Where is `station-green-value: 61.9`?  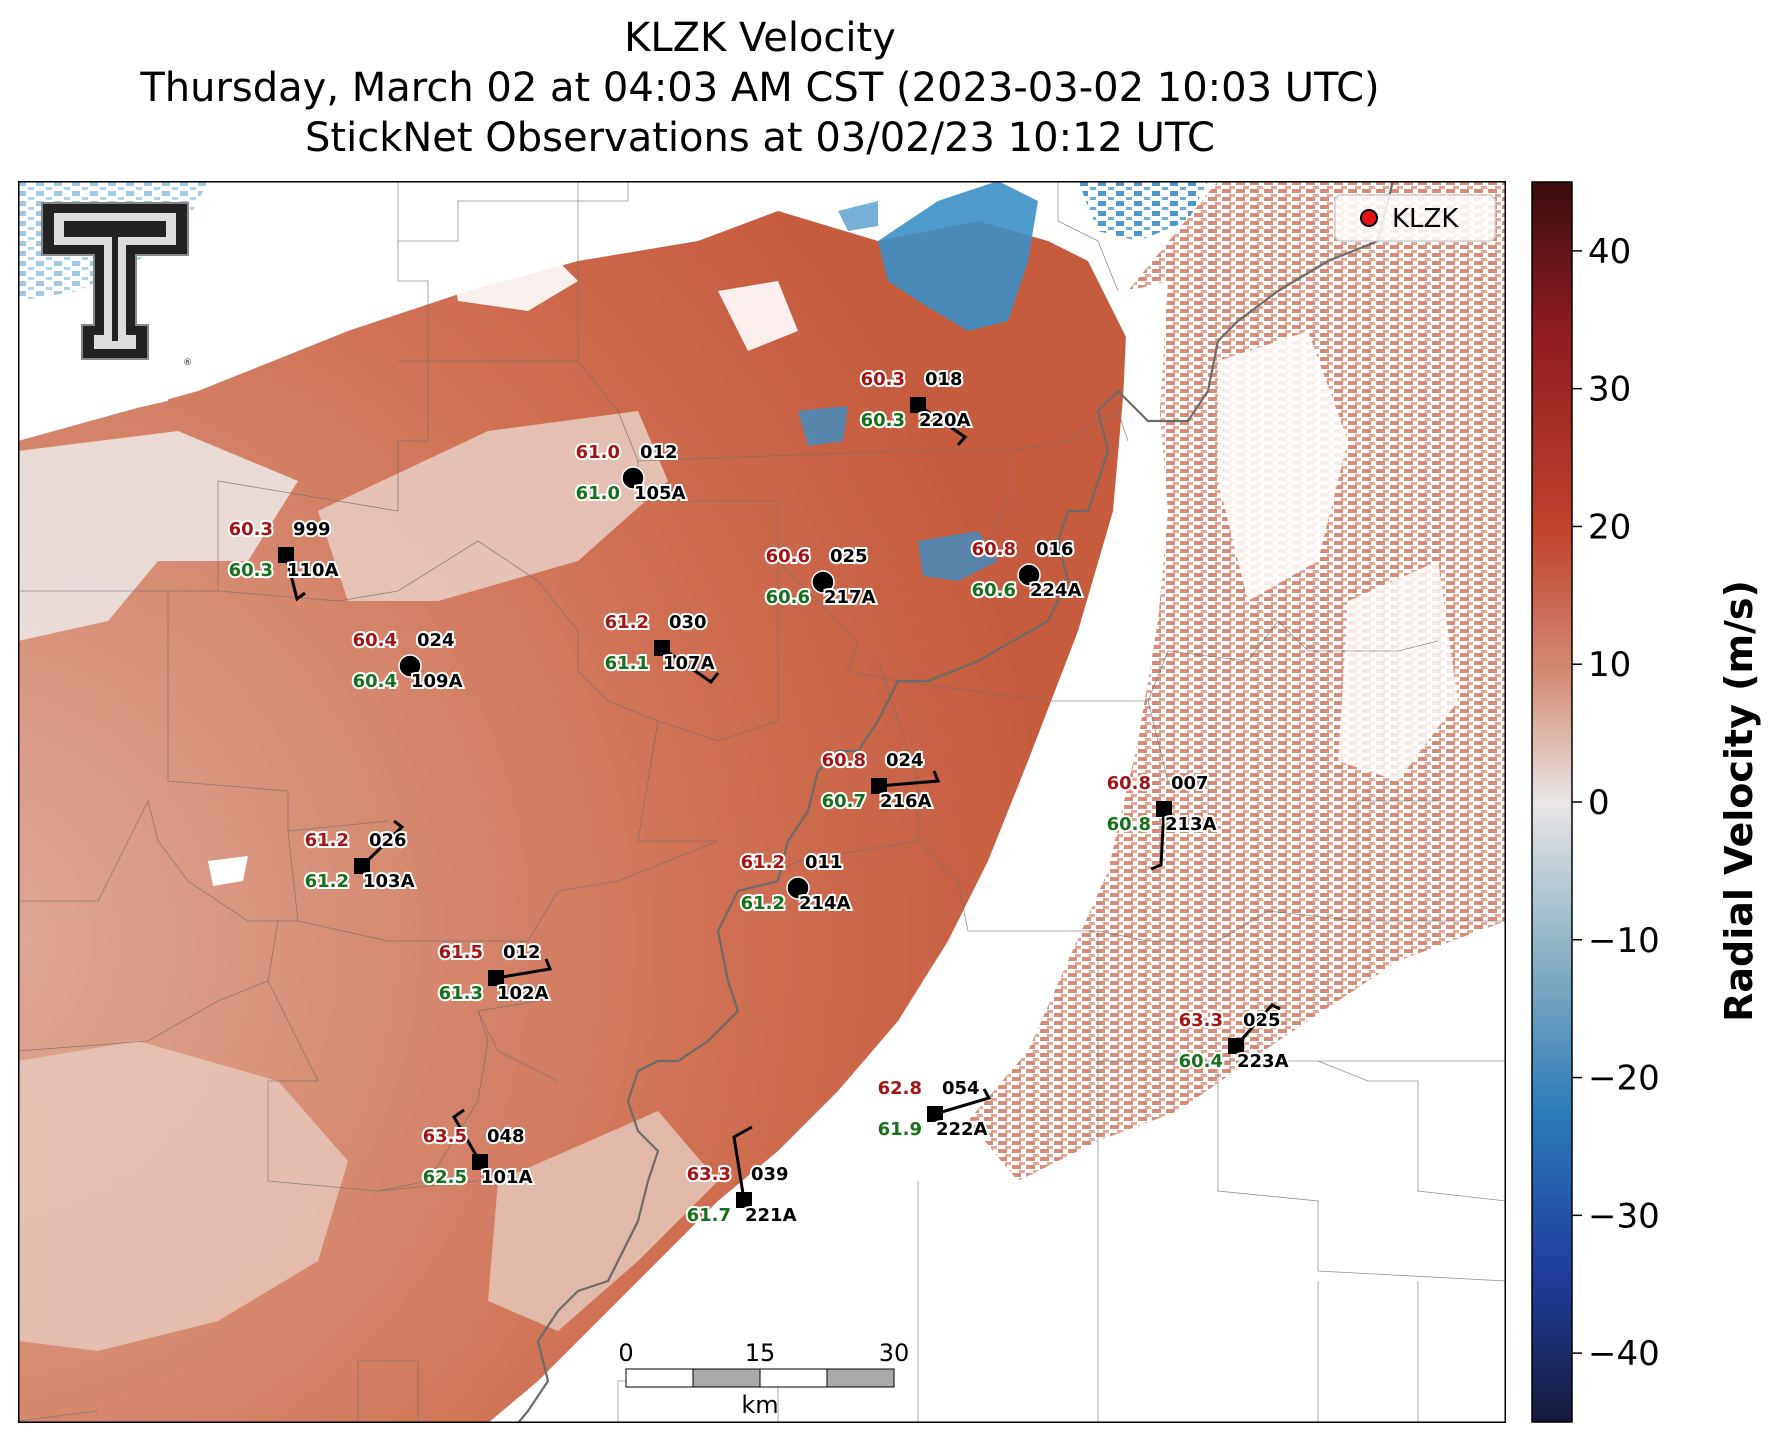 station-green-value: 61.9 is located at coordinates (900, 1129).